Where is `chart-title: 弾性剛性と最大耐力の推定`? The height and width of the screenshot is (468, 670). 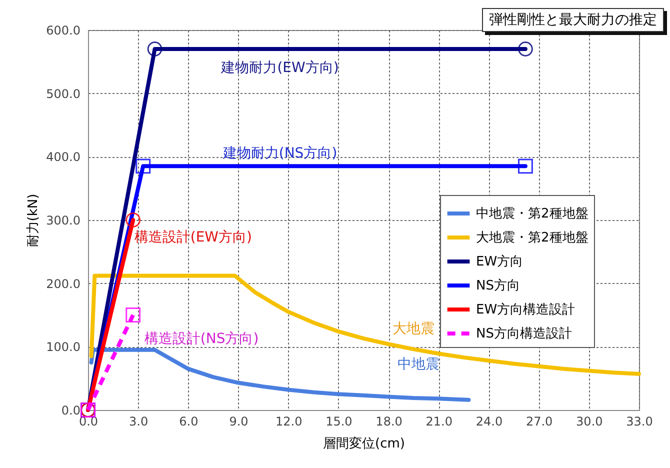
chart-title: 弾性剛性と最大耐力の推定 is located at coordinates (573, 20).